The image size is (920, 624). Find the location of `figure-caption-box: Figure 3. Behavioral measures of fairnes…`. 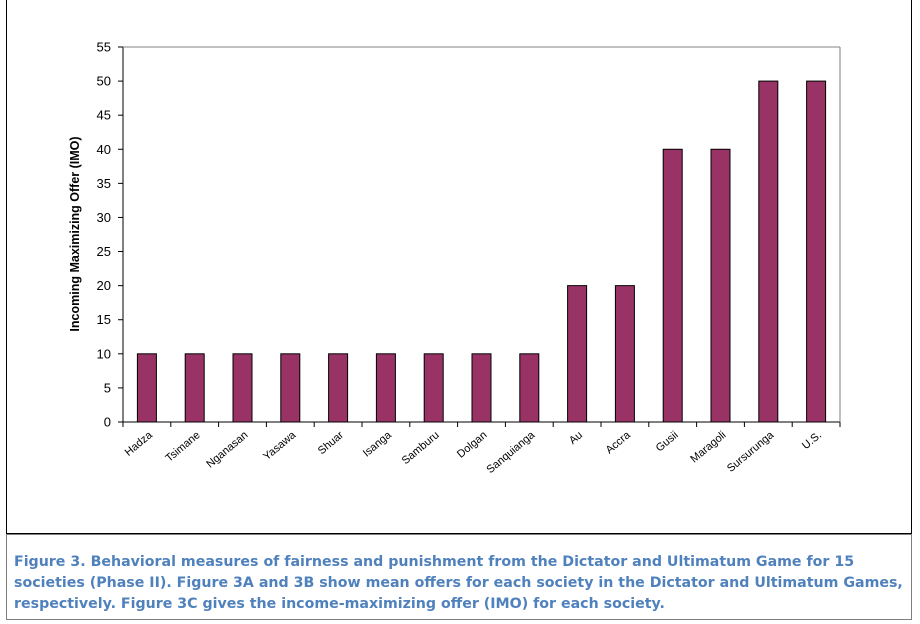

figure-caption-box: Figure 3. Behavioral measures of fairnes… is located at coordinates (459, 577).